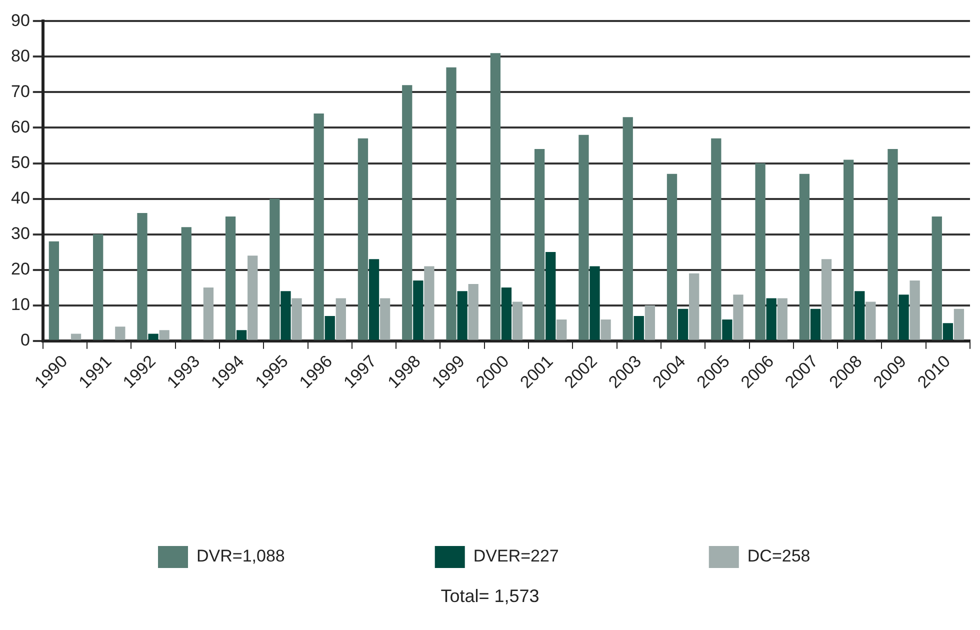  I want to click on y-tick-label: 70, so click(20, 91).